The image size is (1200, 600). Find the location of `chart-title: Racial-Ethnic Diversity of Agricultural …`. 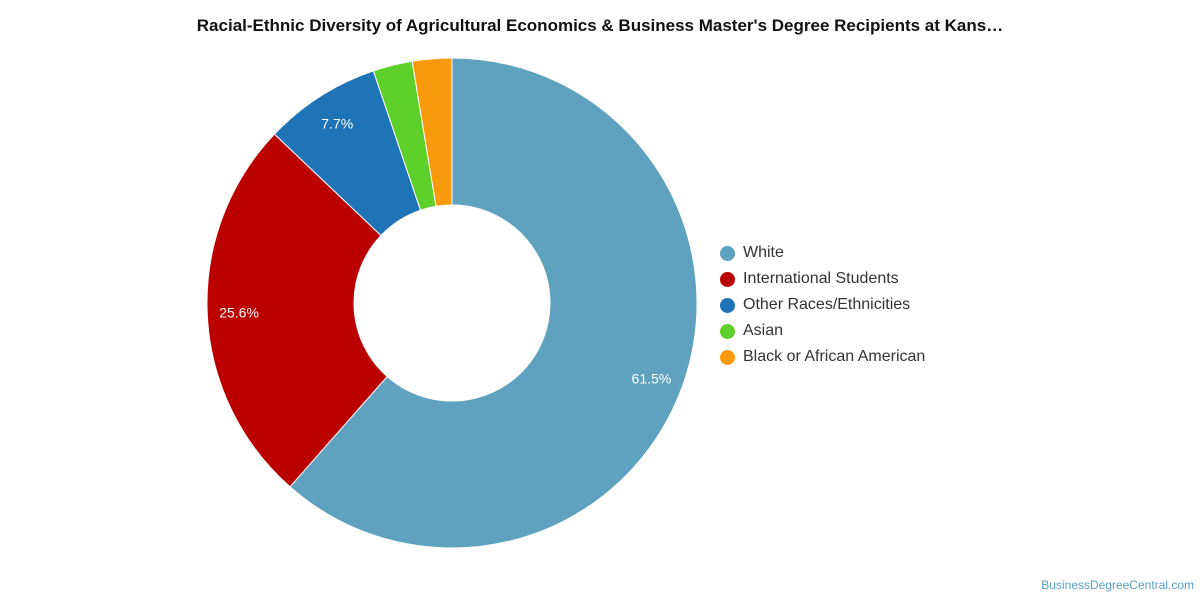

chart-title: Racial-Ethnic Diversity of Agricultural … is located at coordinates (600, 25).